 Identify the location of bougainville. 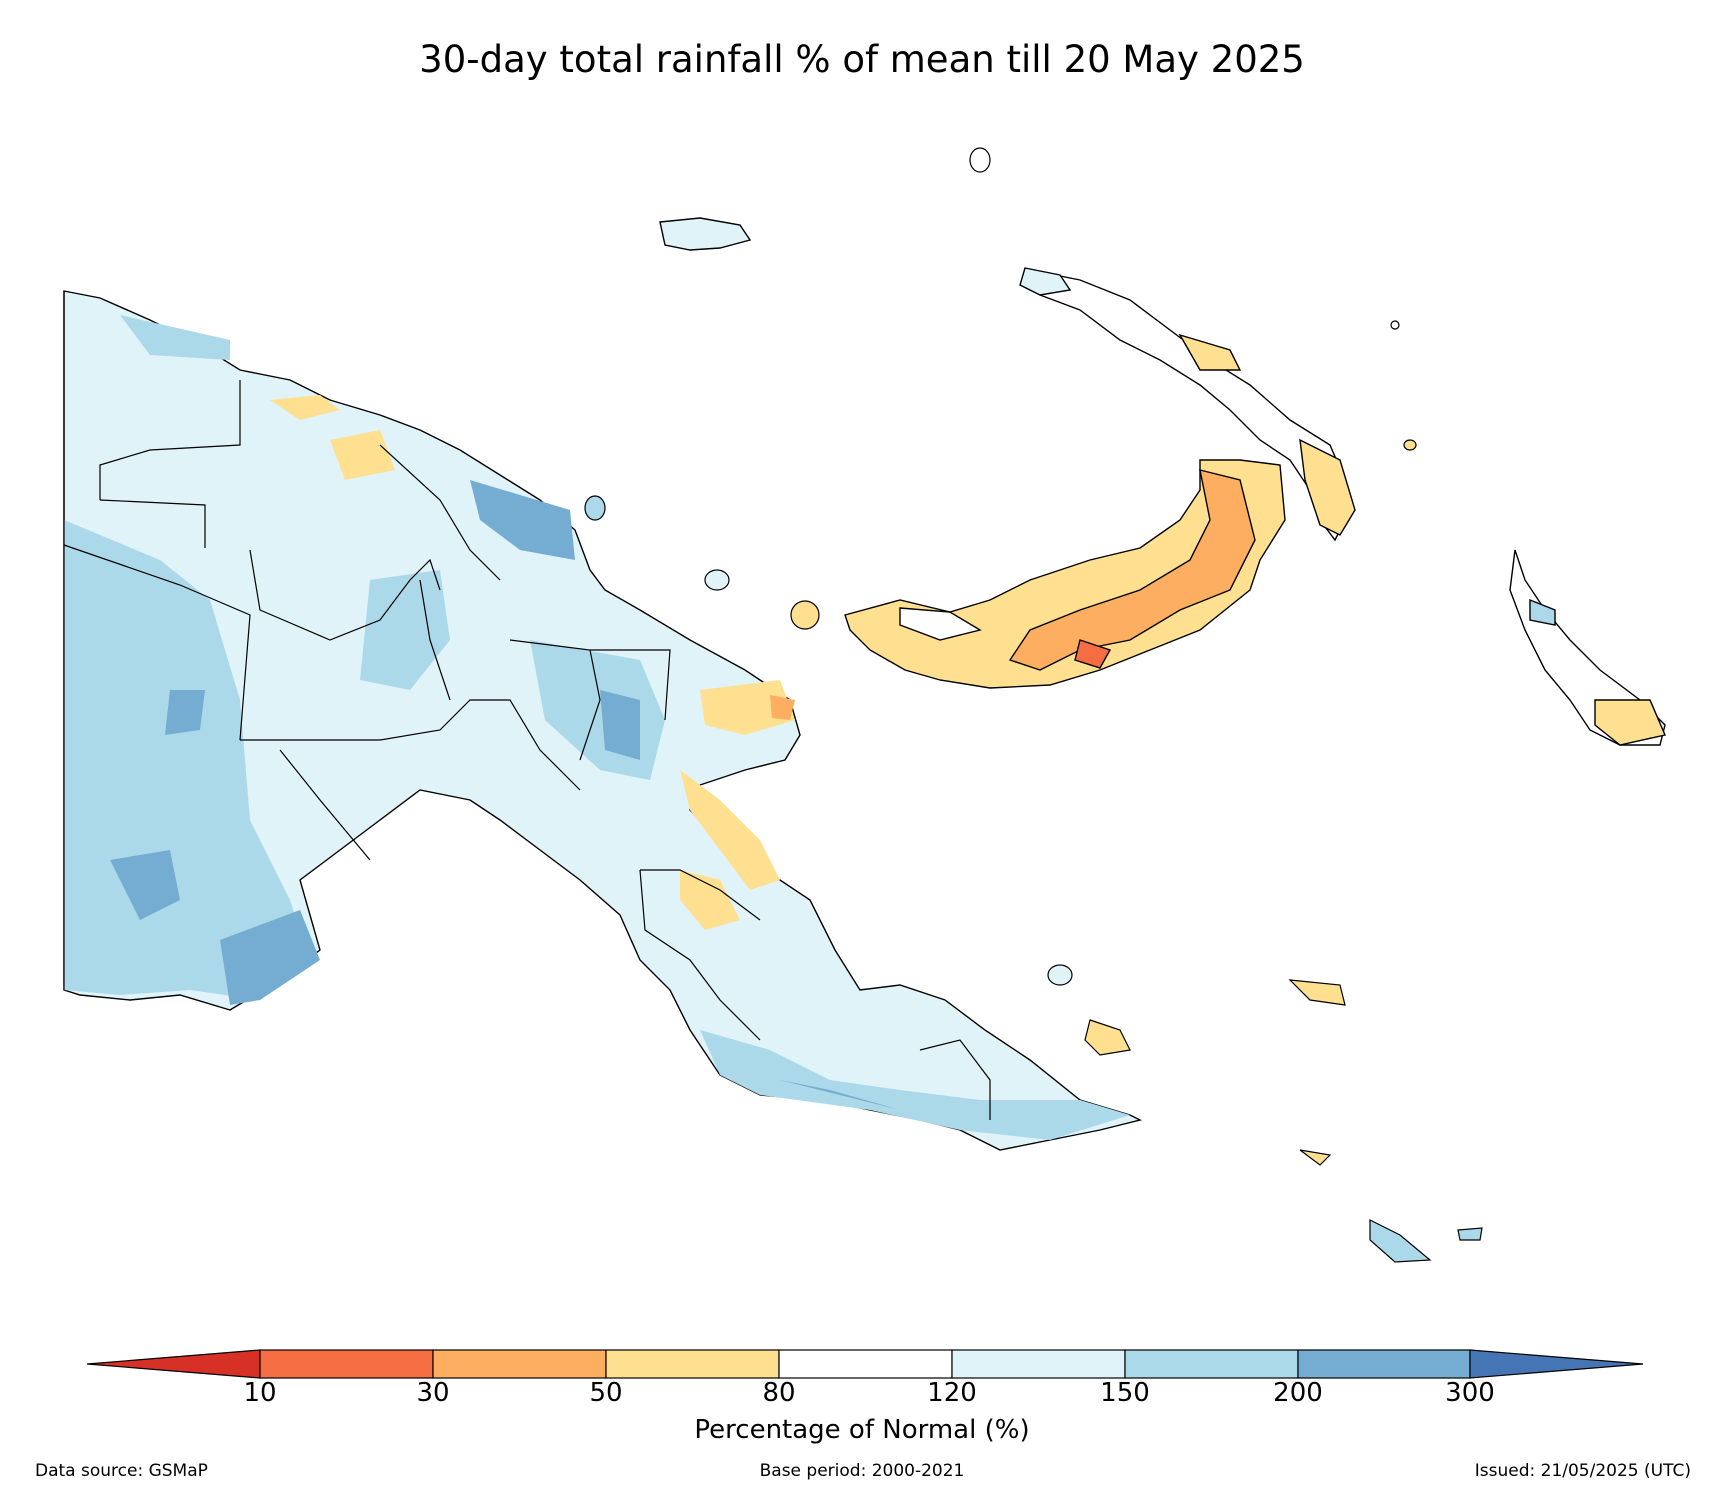
(1587, 647).